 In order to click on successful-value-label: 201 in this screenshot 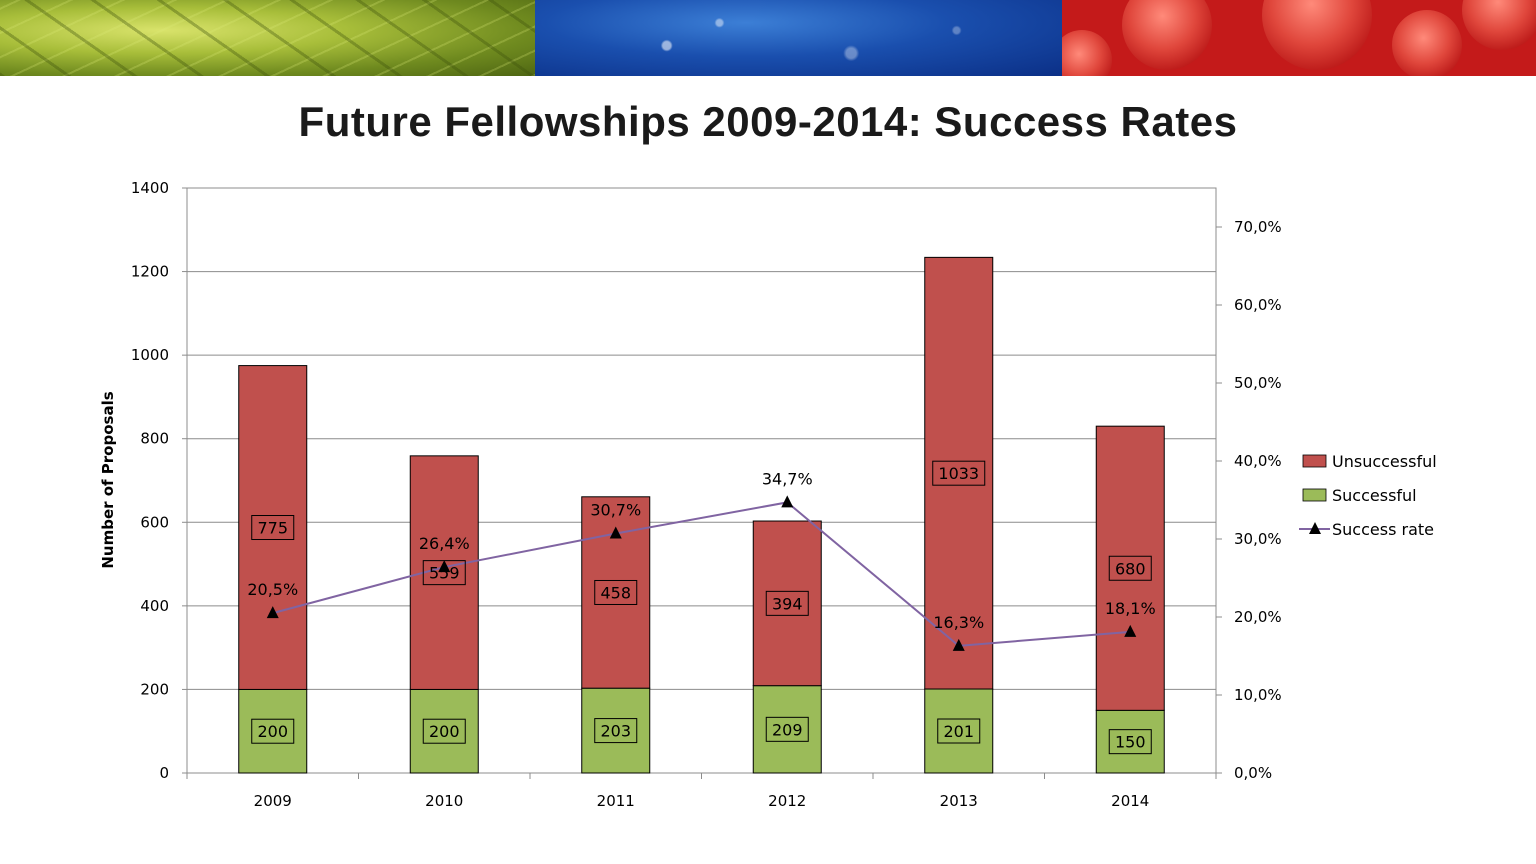, I will do `click(958, 731)`.